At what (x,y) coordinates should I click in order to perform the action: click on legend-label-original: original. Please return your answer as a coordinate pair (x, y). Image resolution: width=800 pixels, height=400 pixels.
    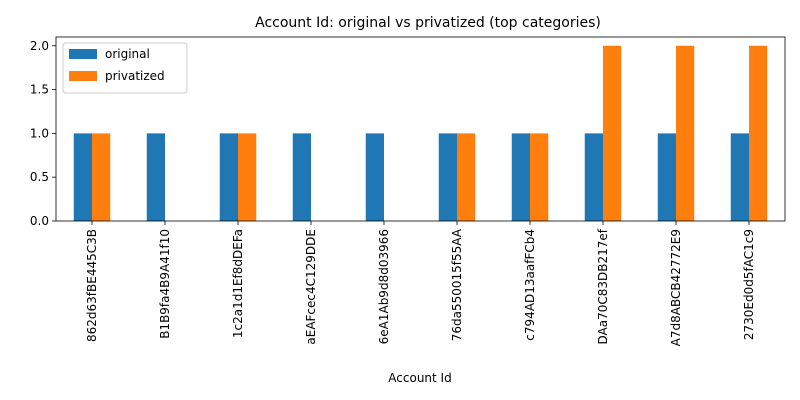
    Looking at the image, I should click on (127, 54).